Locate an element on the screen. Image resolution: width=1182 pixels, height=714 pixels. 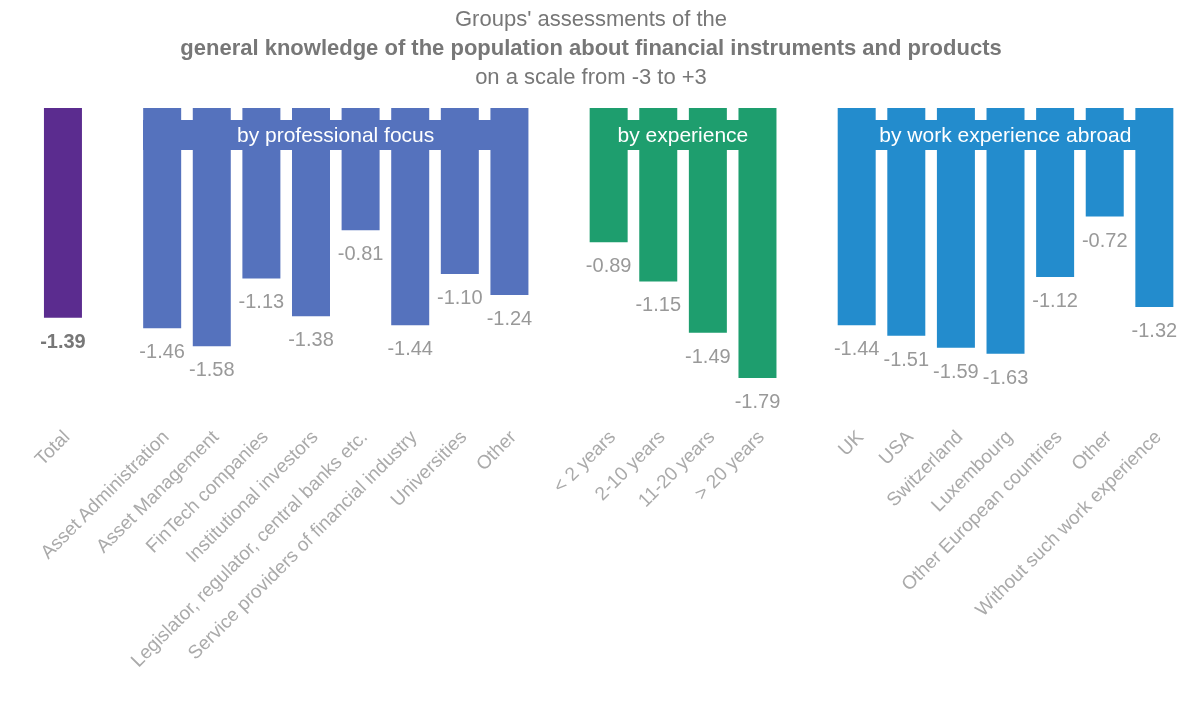
data-label: -1.24 is located at coordinates (509, 318).